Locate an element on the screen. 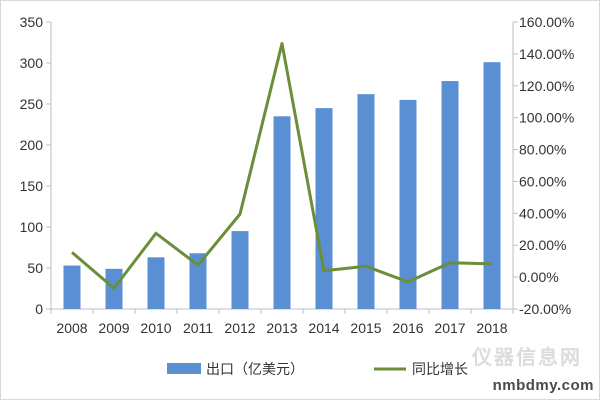  watermark-text: nmbdmy.com is located at coordinates (543, 385).